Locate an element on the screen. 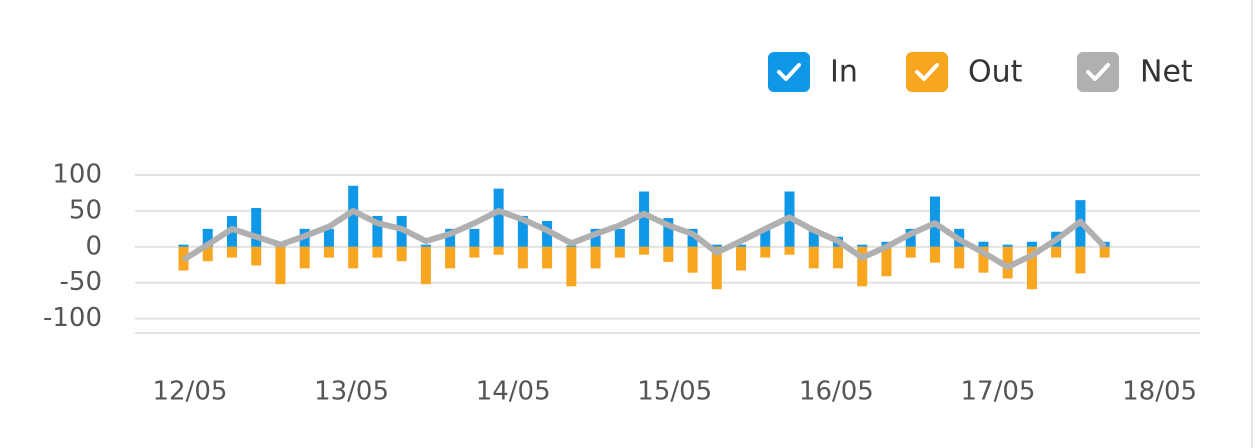 The width and height of the screenshot is (1255, 448). x-tick-label: 15/05 is located at coordinates (674, 392).